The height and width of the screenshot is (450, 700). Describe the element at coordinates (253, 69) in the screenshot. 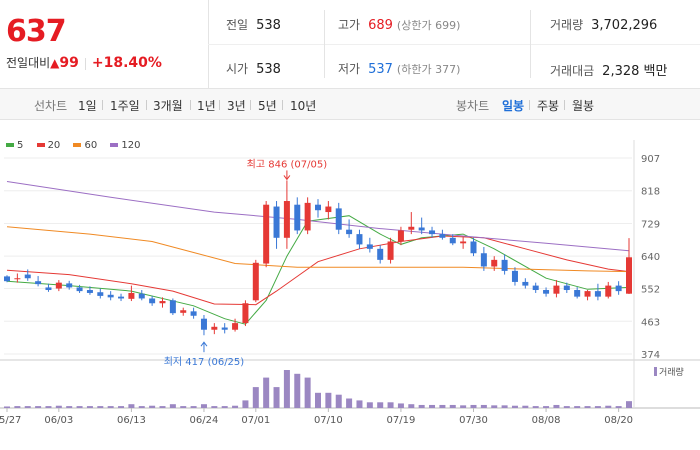

I see `stat-open: 시가 538` at that location.